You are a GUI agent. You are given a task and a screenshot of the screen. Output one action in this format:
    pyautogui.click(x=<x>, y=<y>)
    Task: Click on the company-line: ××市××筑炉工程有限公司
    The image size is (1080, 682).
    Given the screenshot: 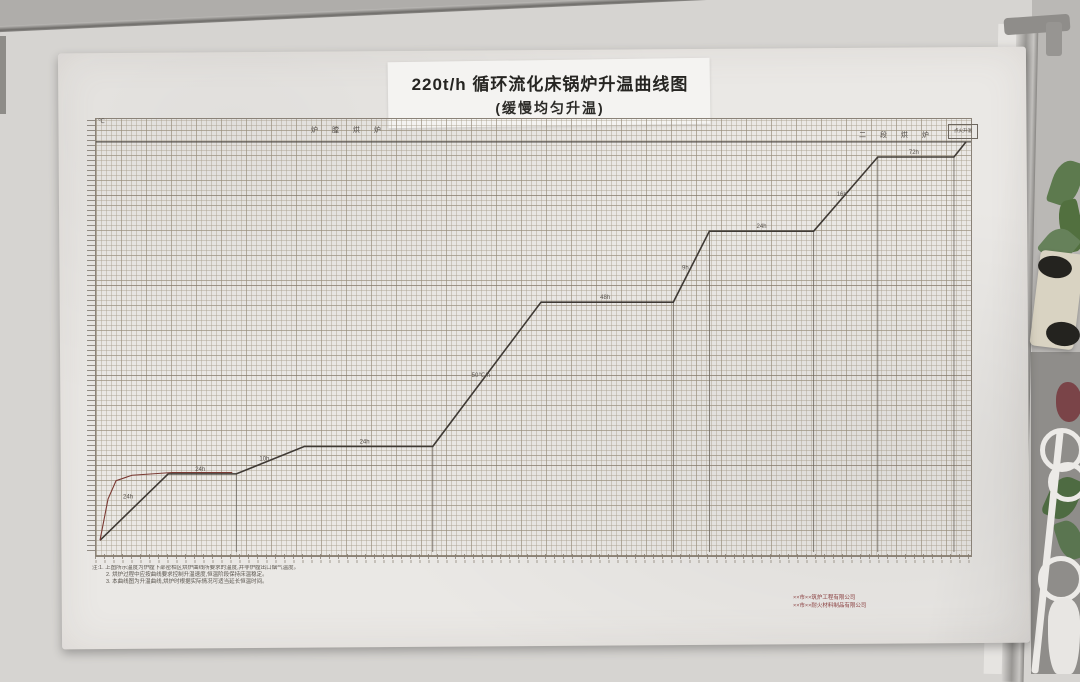 What is the action you would take?
    pyautogui.click(x=824, y=598)
    